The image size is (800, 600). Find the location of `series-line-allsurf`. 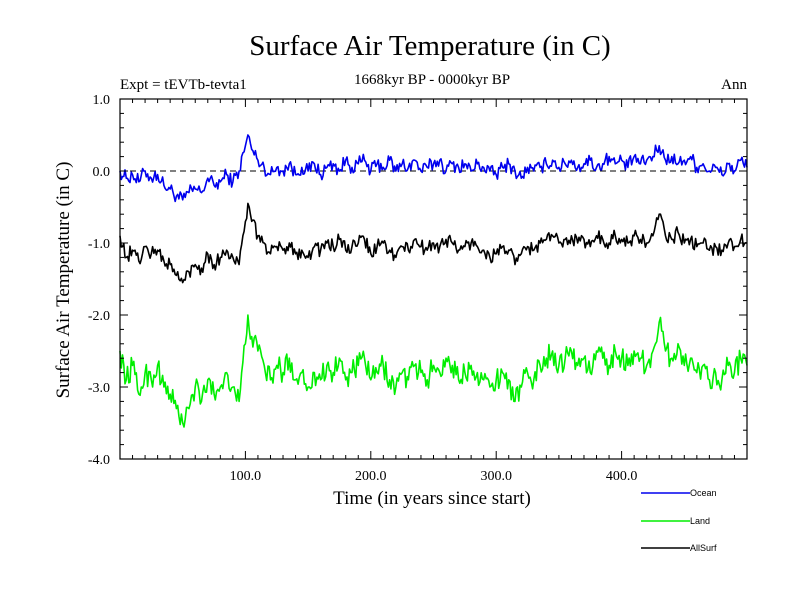

series-line-allsurf is located at coordinates (433, 243).